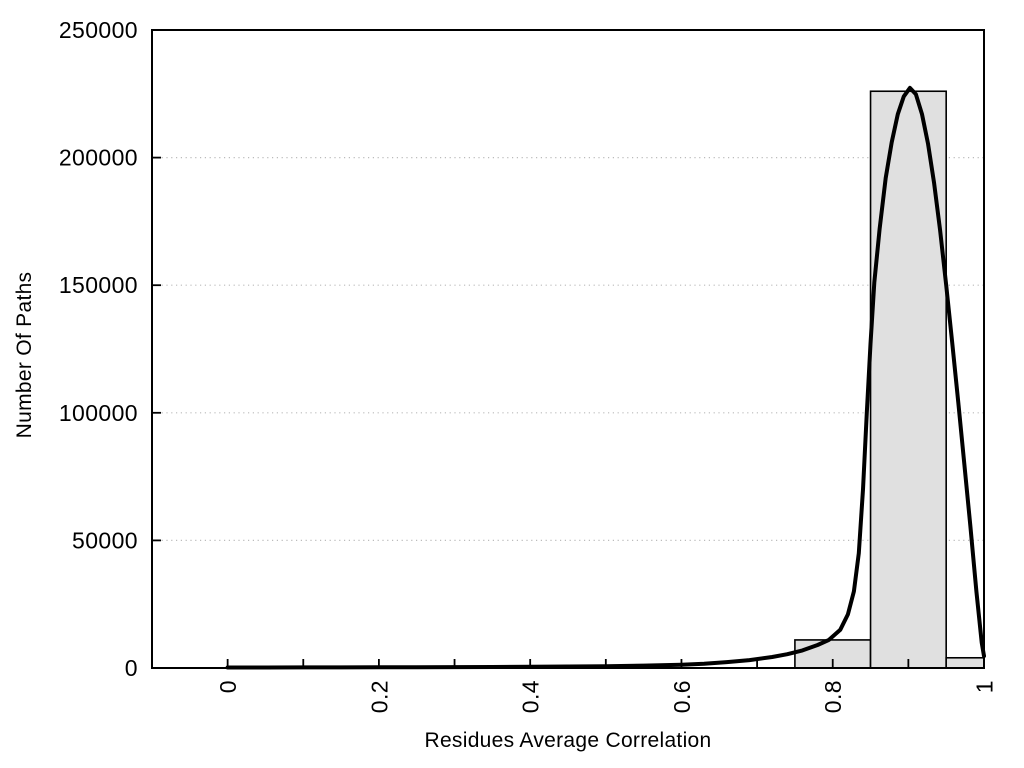 Image resolution: width=1024 pixels, height=768 pixels. What do you see at coordinates (833, 696) in the screenshot?
I see `x-tick-label: 0.8` at bounding box center [833, 696].